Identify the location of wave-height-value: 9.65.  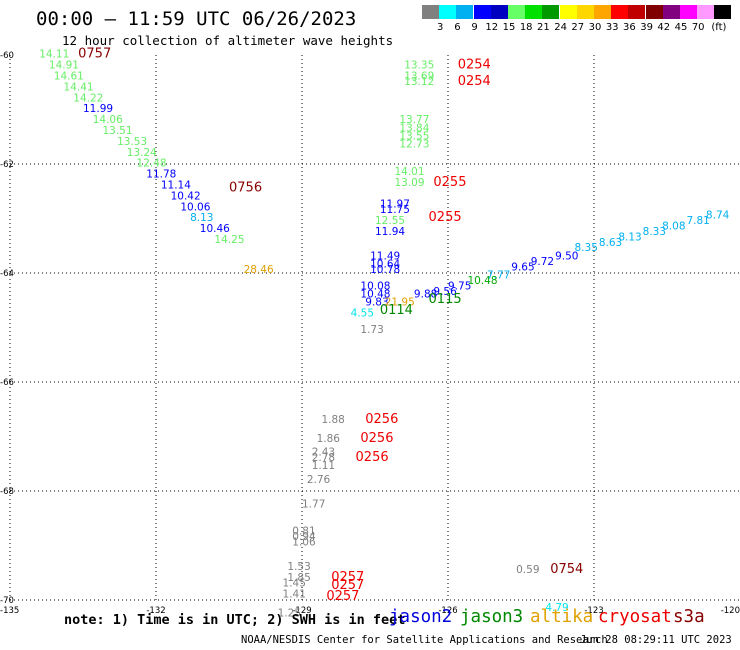
(522, 267).